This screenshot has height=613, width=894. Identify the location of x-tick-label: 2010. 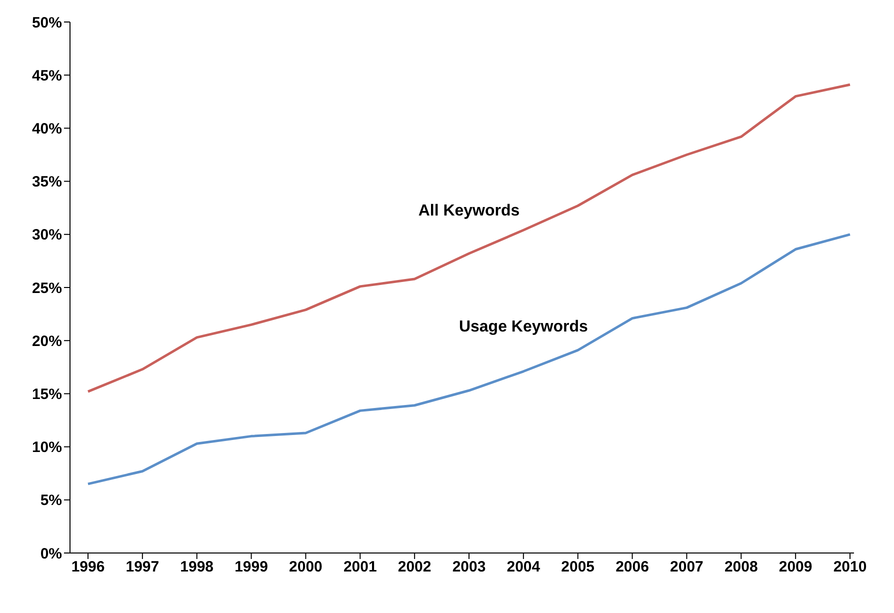
(850, 567).